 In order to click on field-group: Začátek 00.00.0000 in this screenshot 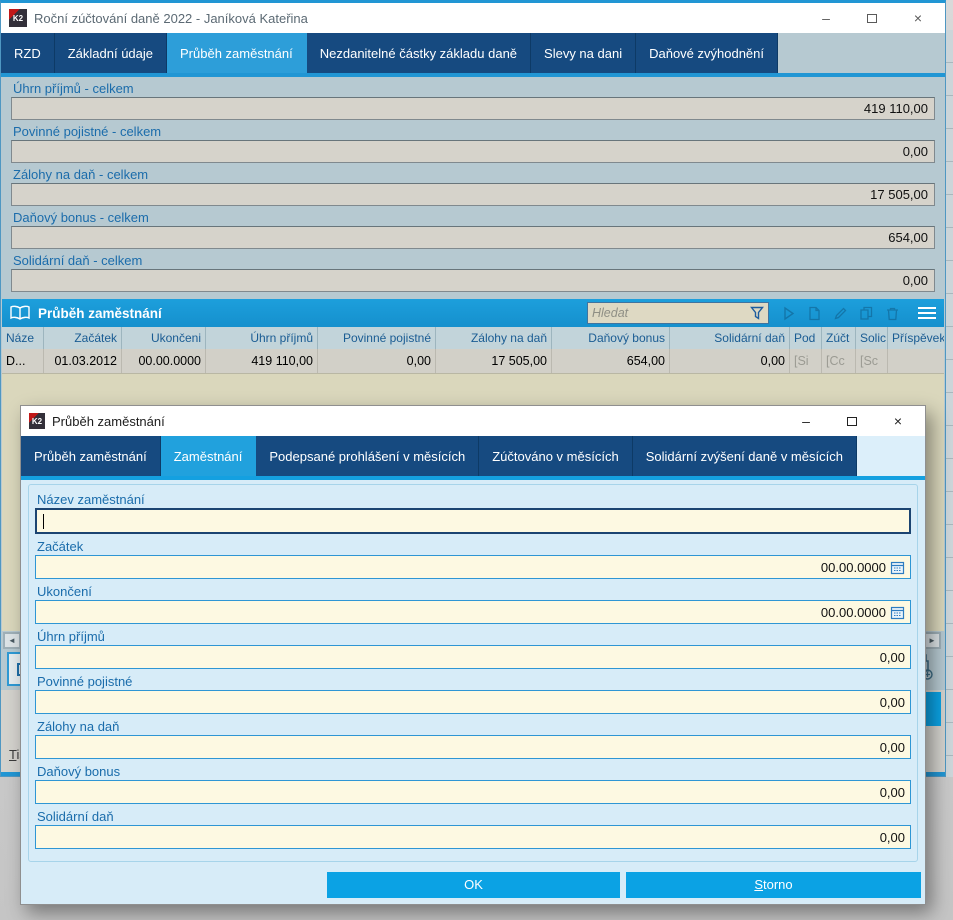, I will do `click(473, 559)`.